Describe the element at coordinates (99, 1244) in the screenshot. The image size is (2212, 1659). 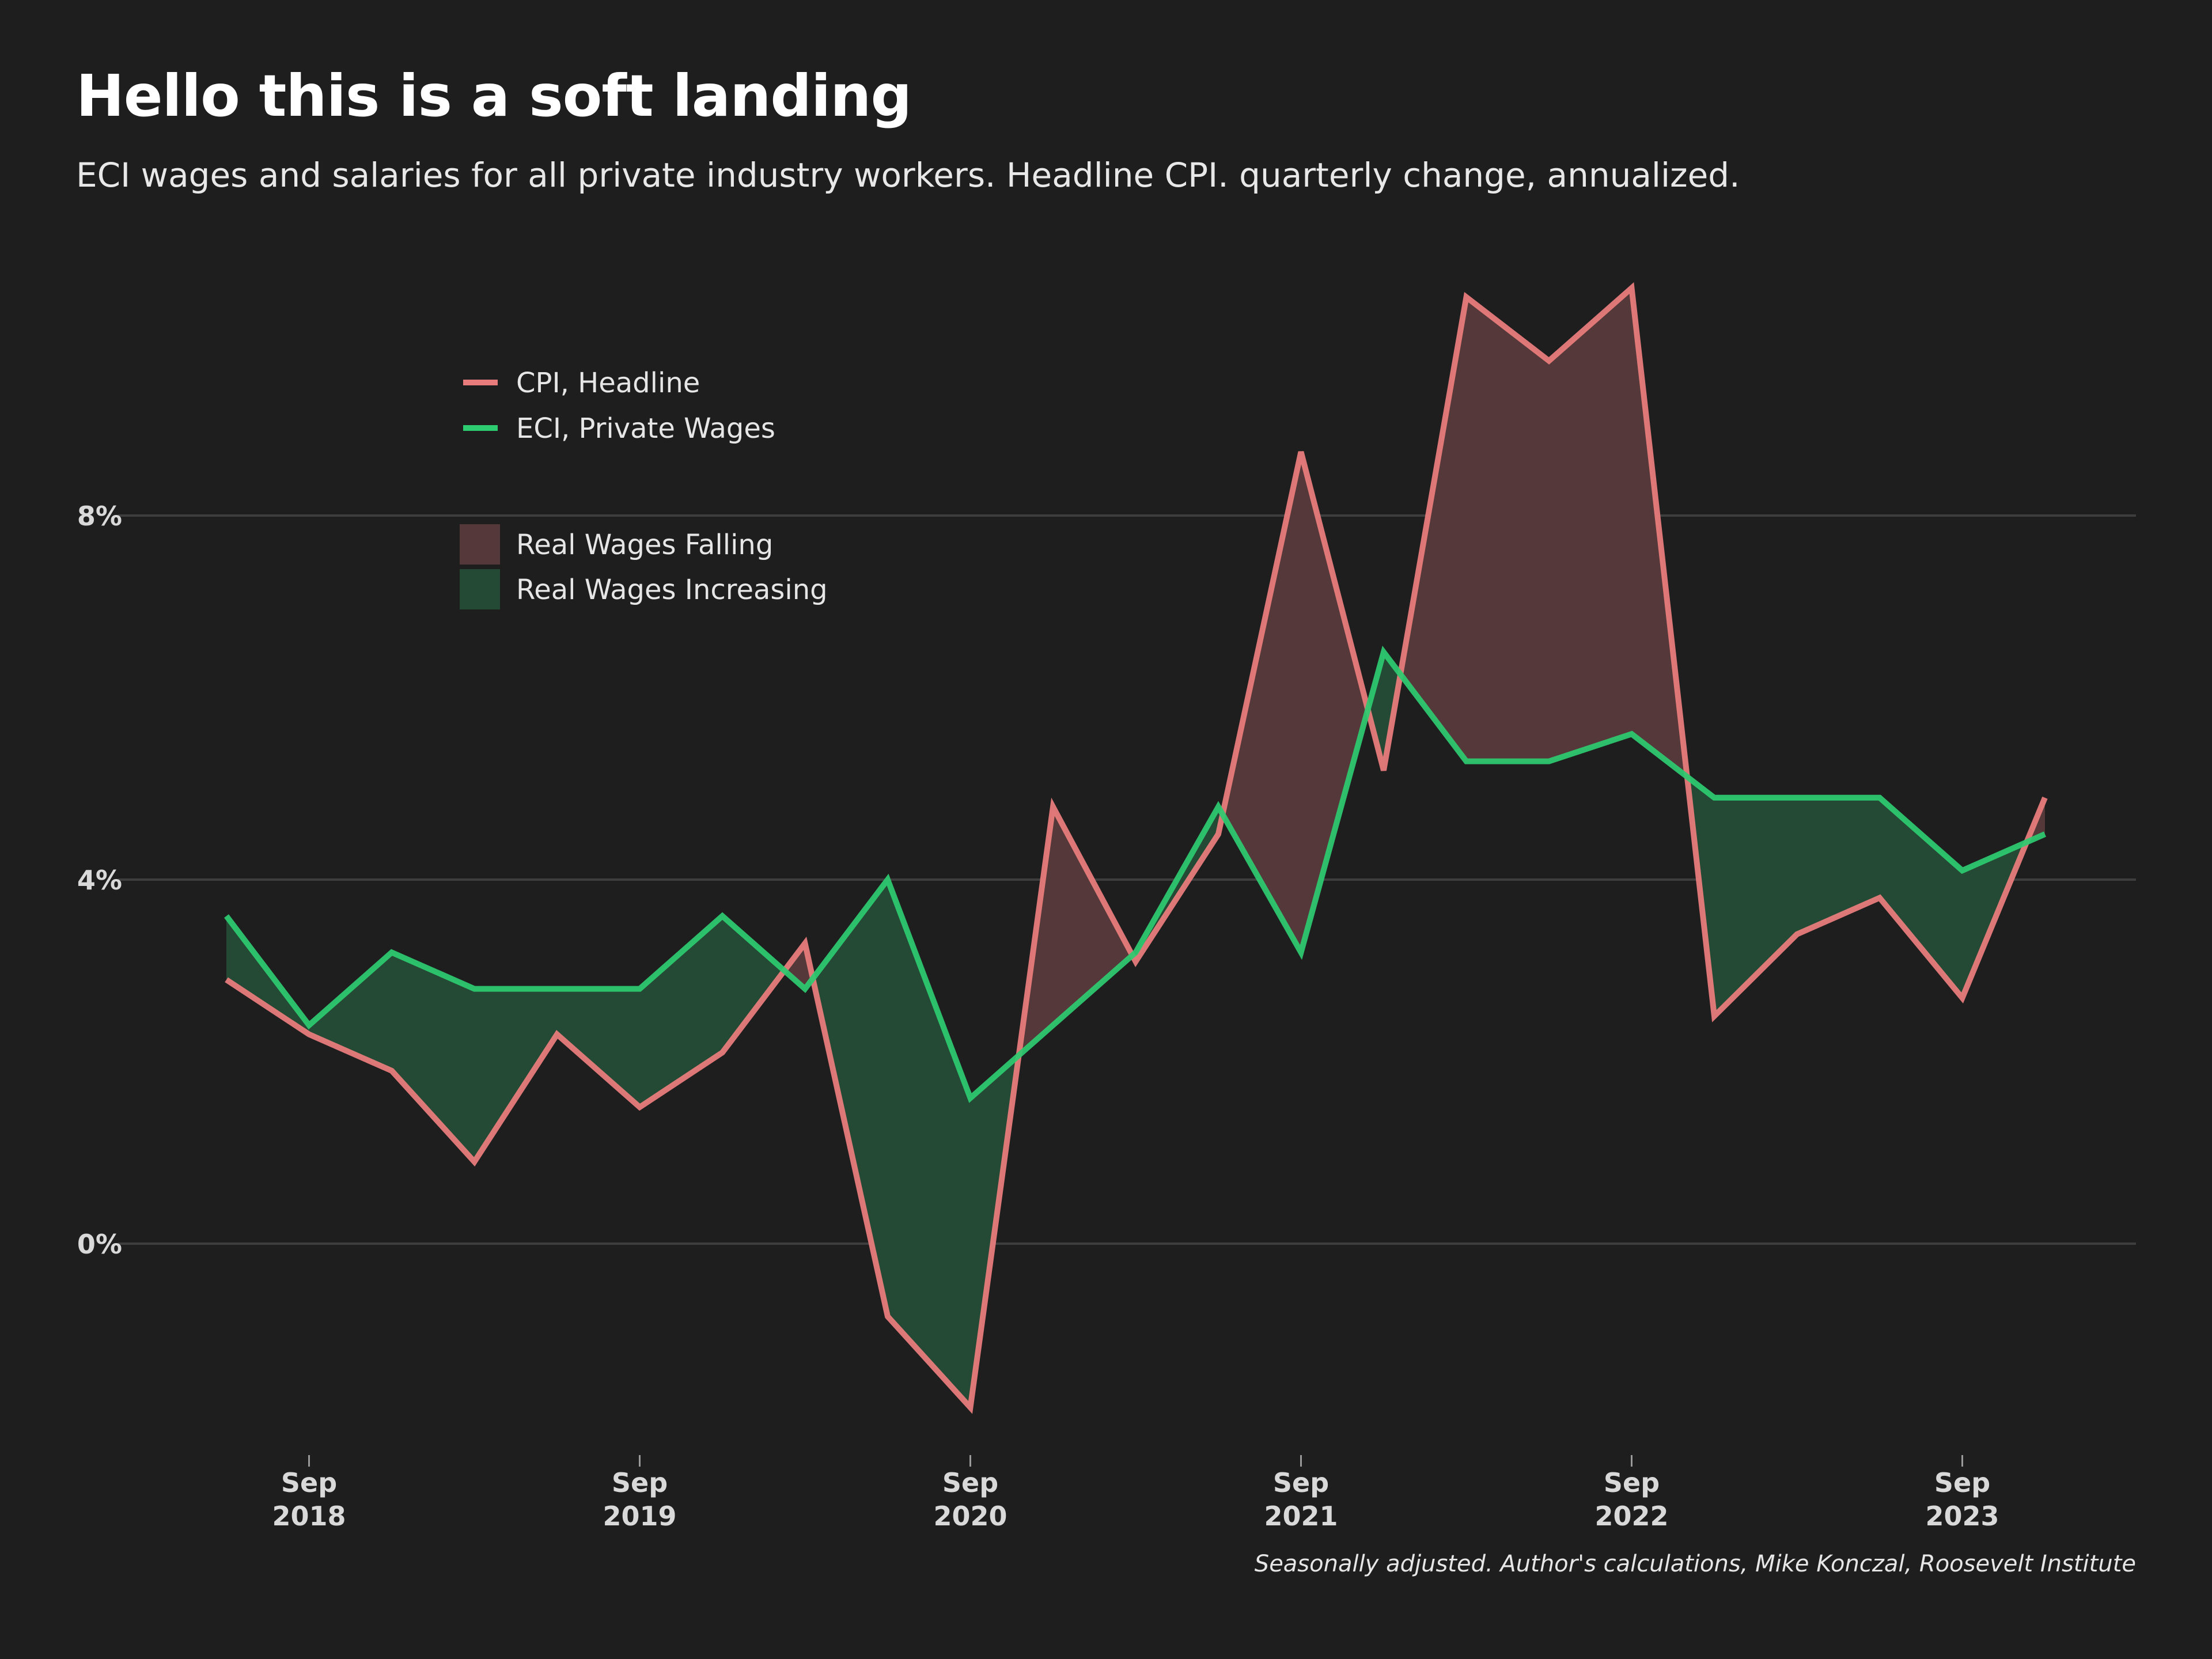
I see `y-tick-label: 0%` at that location.